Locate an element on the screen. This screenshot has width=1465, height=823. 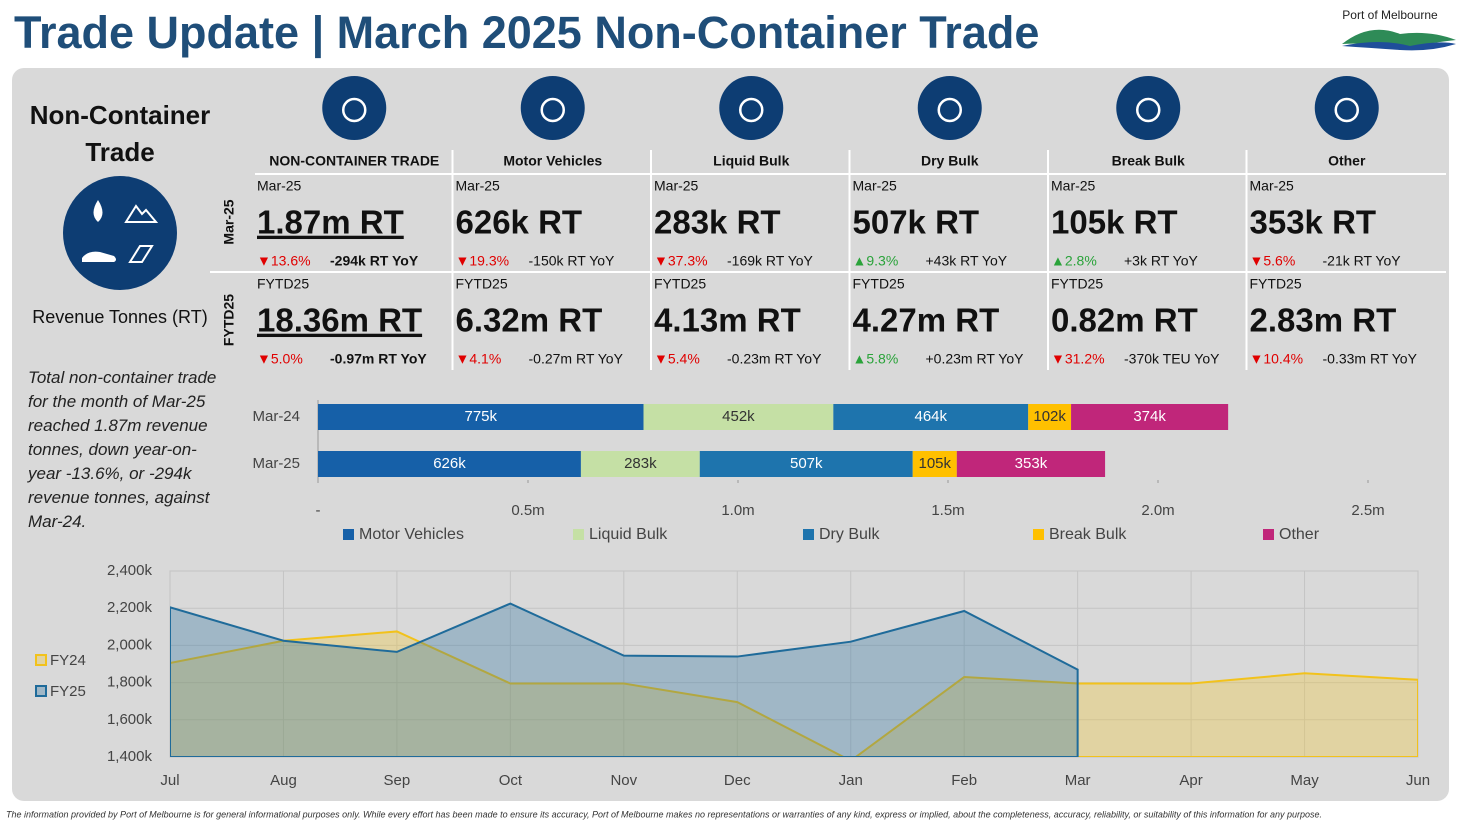
kpi-delta: +3k RT YoY is located at coordinates (1161, 261).